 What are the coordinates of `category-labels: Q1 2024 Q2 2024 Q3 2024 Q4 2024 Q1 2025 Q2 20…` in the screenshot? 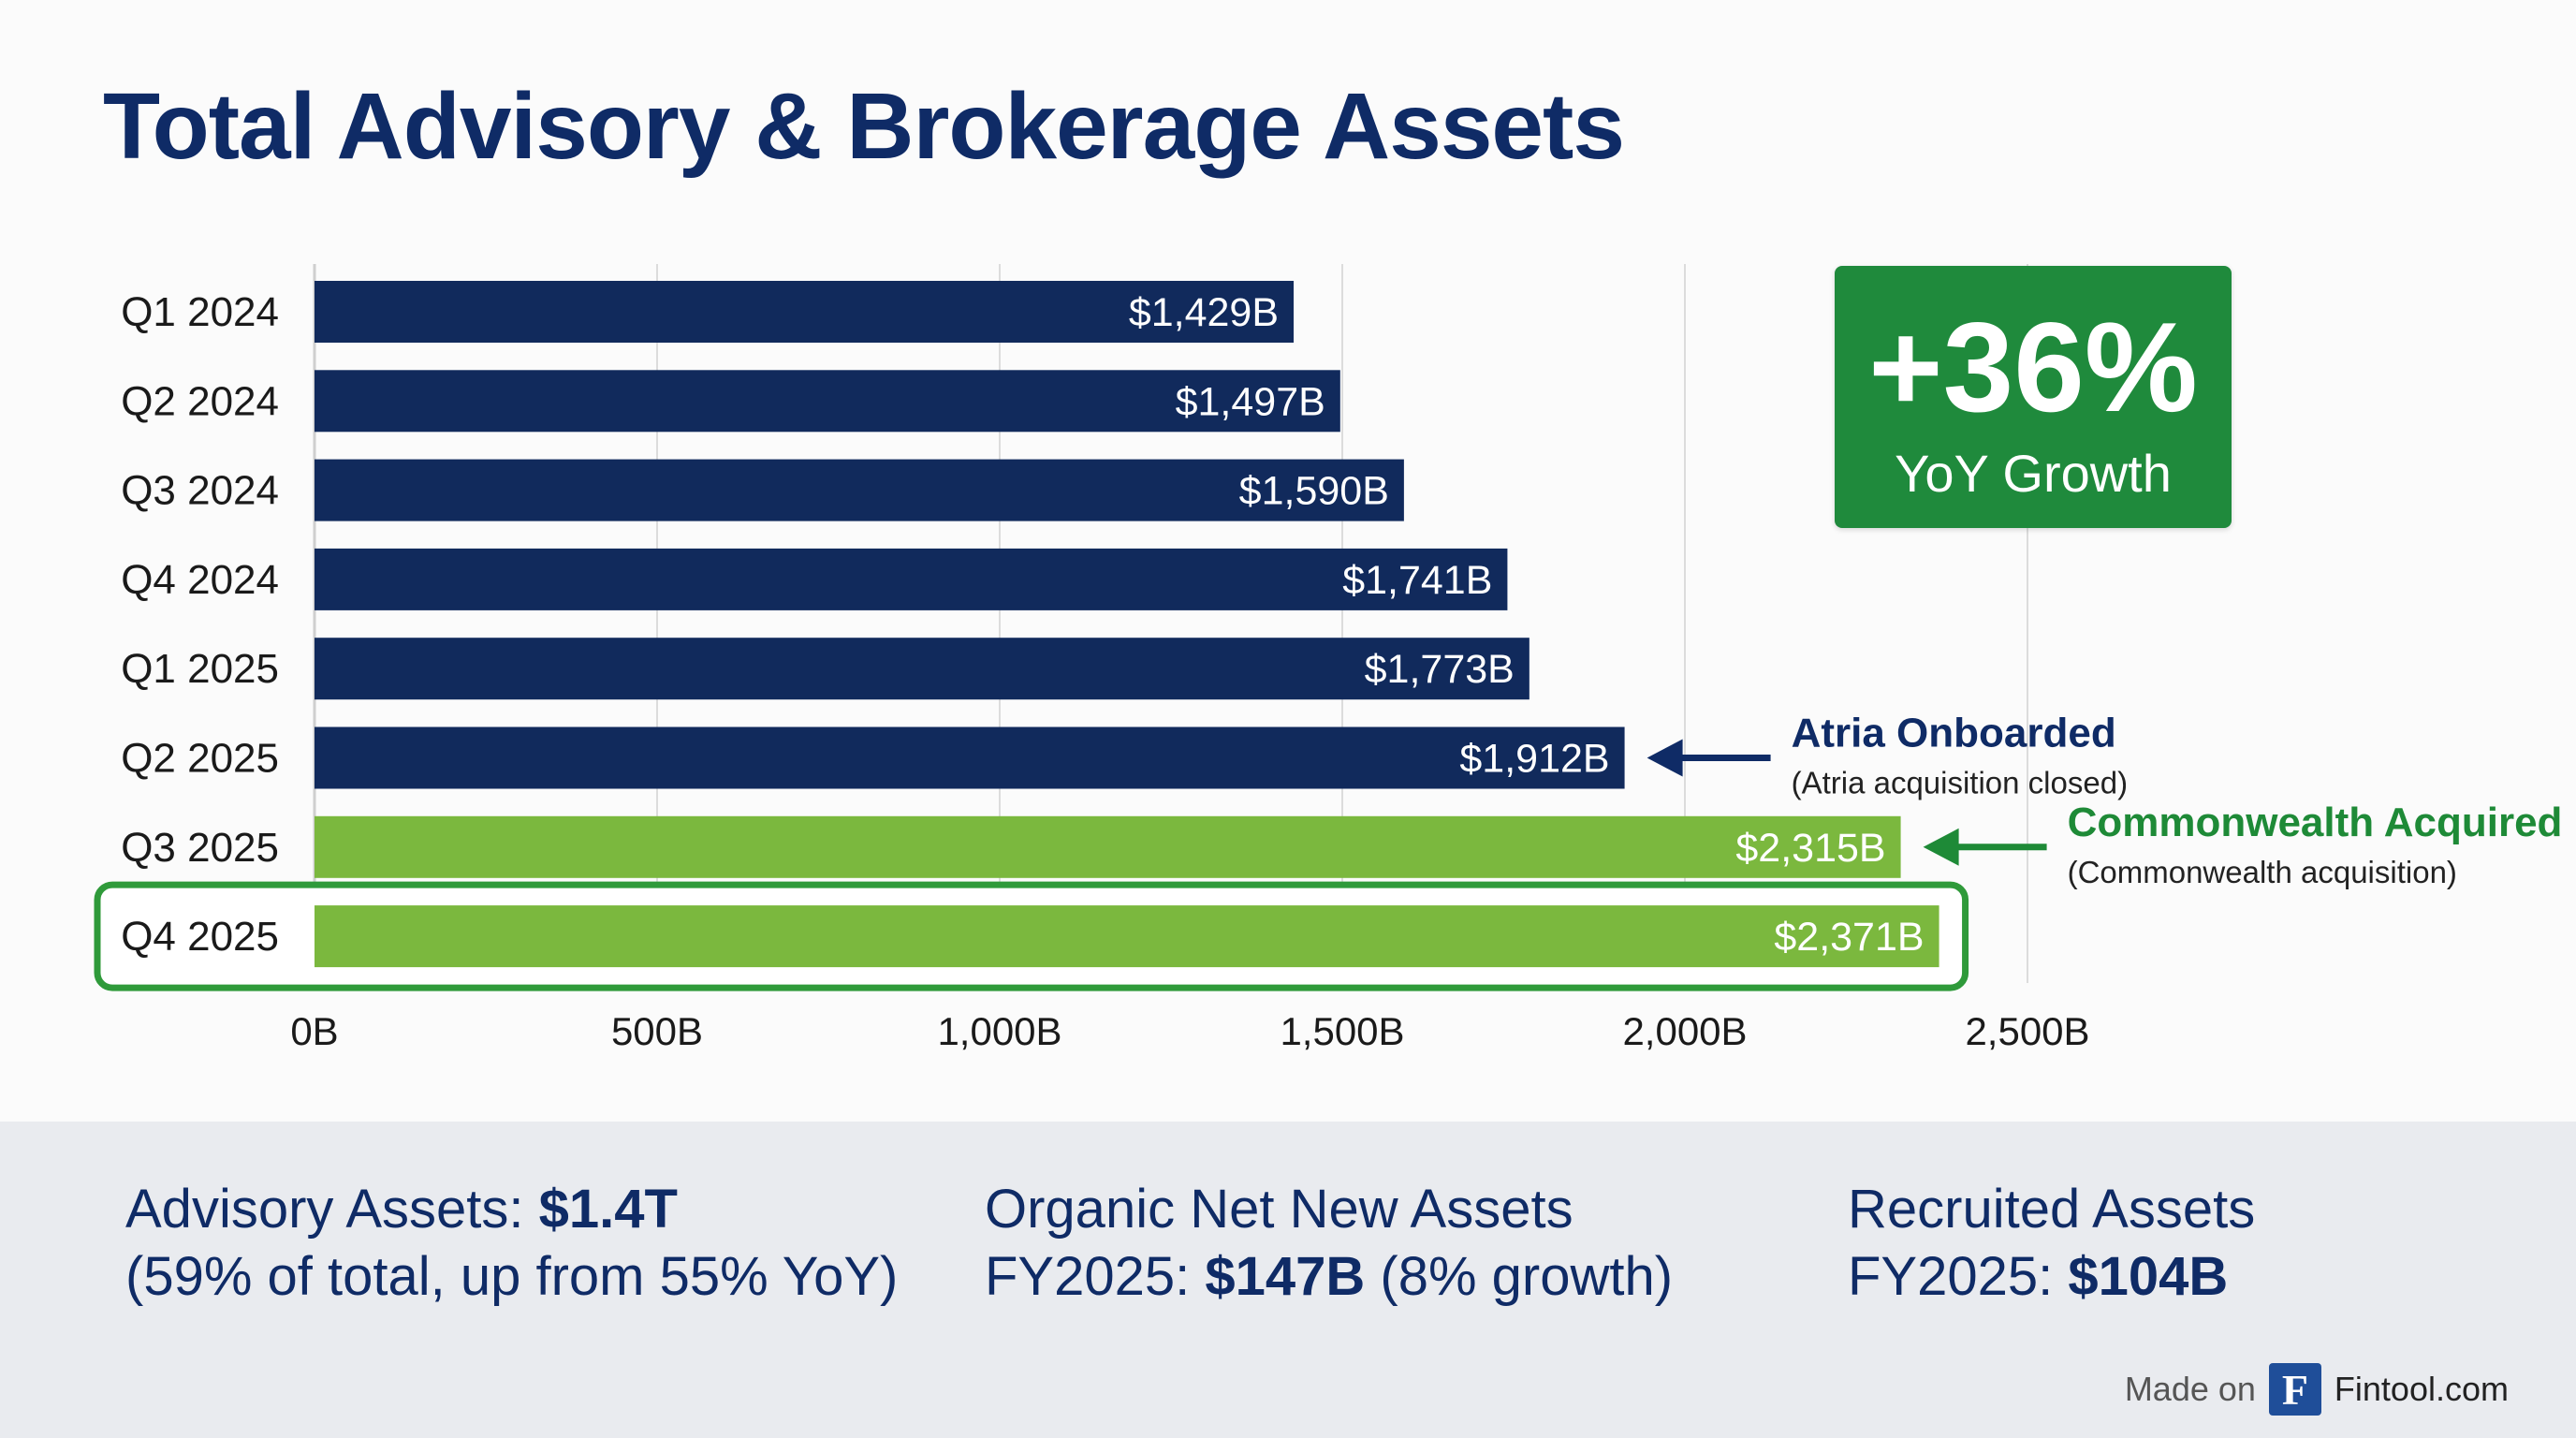 It's located at (200, 624).